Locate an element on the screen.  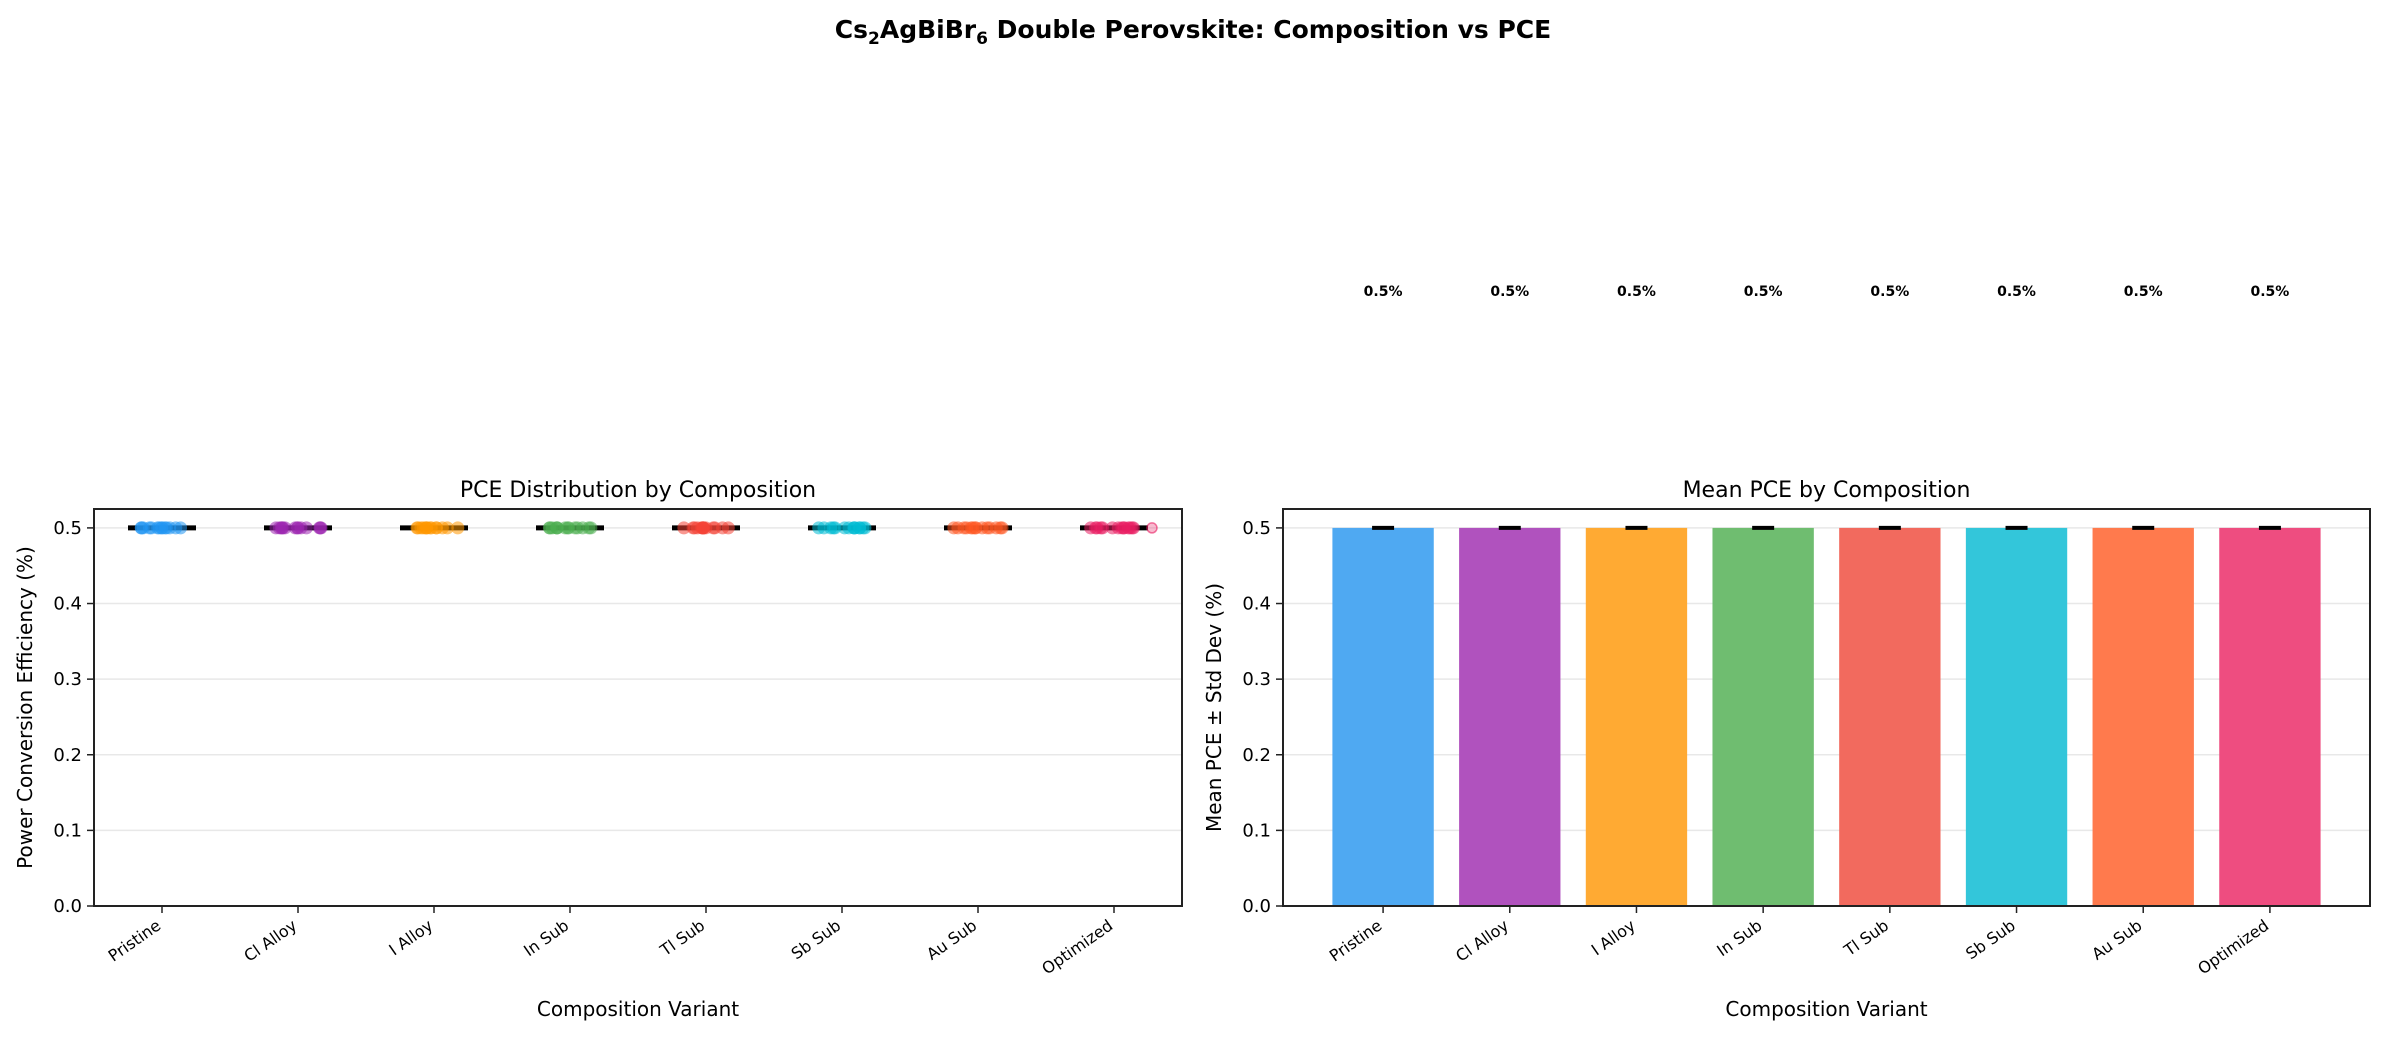
outlier-point is located at coordinates (1152, 528).